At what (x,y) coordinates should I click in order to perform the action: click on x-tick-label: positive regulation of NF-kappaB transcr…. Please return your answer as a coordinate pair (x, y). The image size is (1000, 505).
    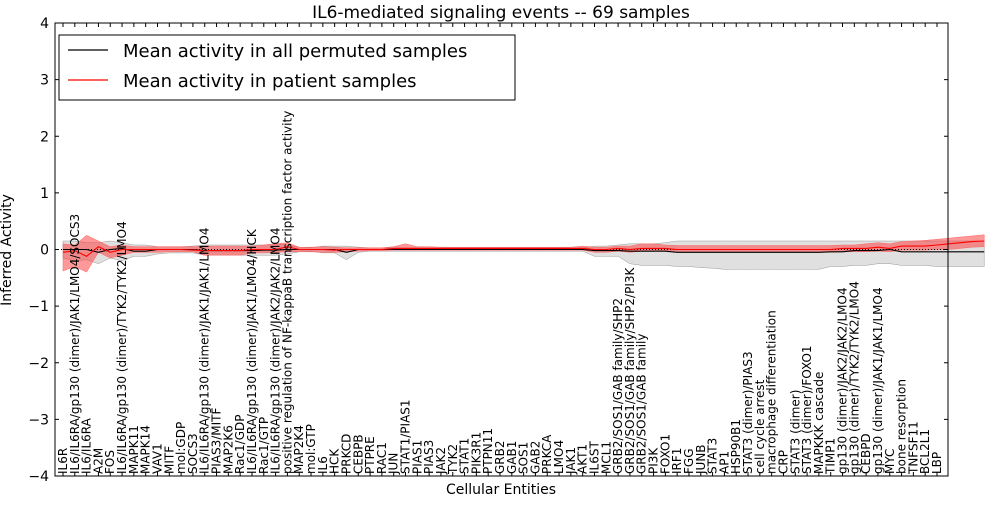
    Looking at the image, I should click on (287, 292).